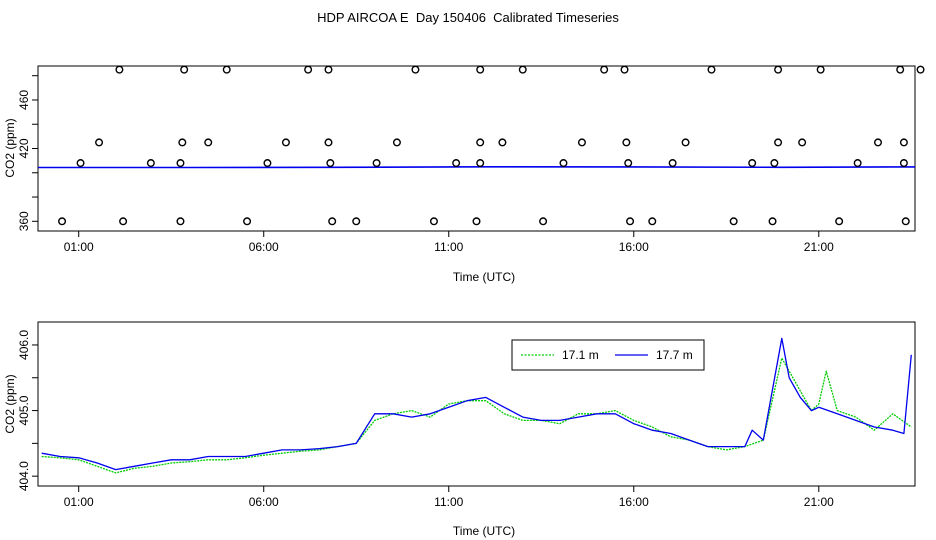  I want to click on legend-box, so click(608, 355).